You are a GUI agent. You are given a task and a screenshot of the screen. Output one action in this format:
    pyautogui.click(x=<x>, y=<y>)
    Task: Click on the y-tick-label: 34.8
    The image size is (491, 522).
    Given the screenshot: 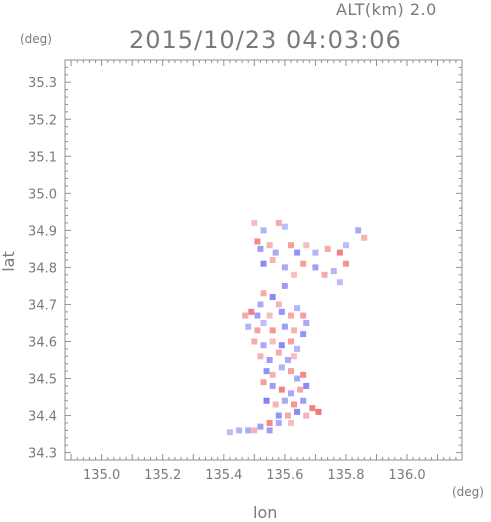 What is the action you would take?
    pyautogui.click(x=42, y=268)
    